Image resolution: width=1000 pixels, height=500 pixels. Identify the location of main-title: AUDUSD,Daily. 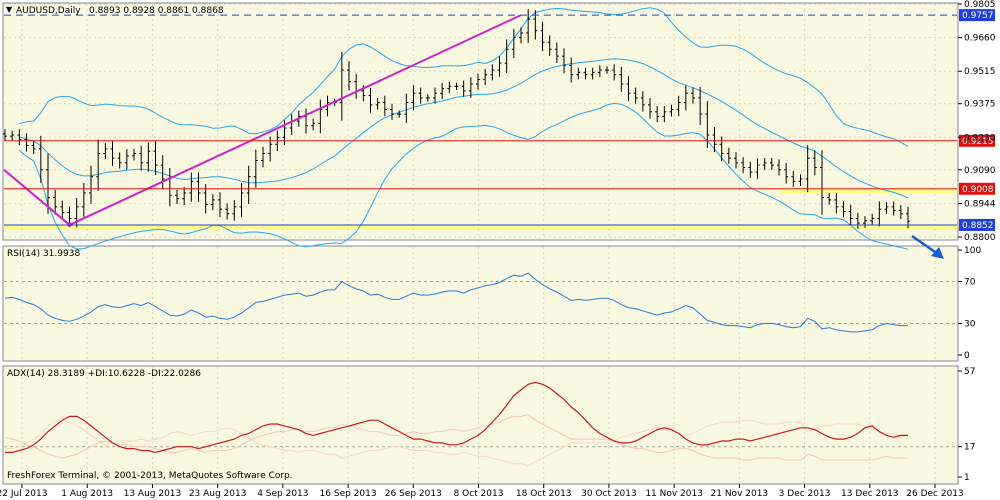
(48, 11).